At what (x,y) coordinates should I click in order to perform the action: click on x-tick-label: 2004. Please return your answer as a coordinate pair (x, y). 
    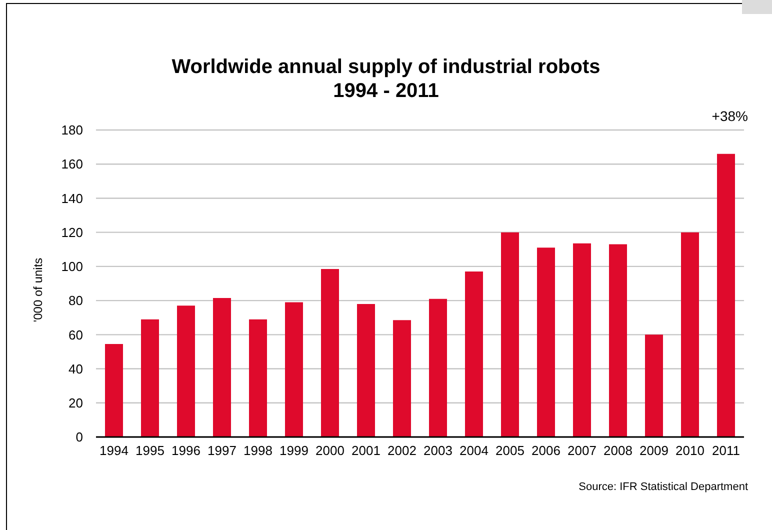
    Looking at the image, I should click on (474, 450).